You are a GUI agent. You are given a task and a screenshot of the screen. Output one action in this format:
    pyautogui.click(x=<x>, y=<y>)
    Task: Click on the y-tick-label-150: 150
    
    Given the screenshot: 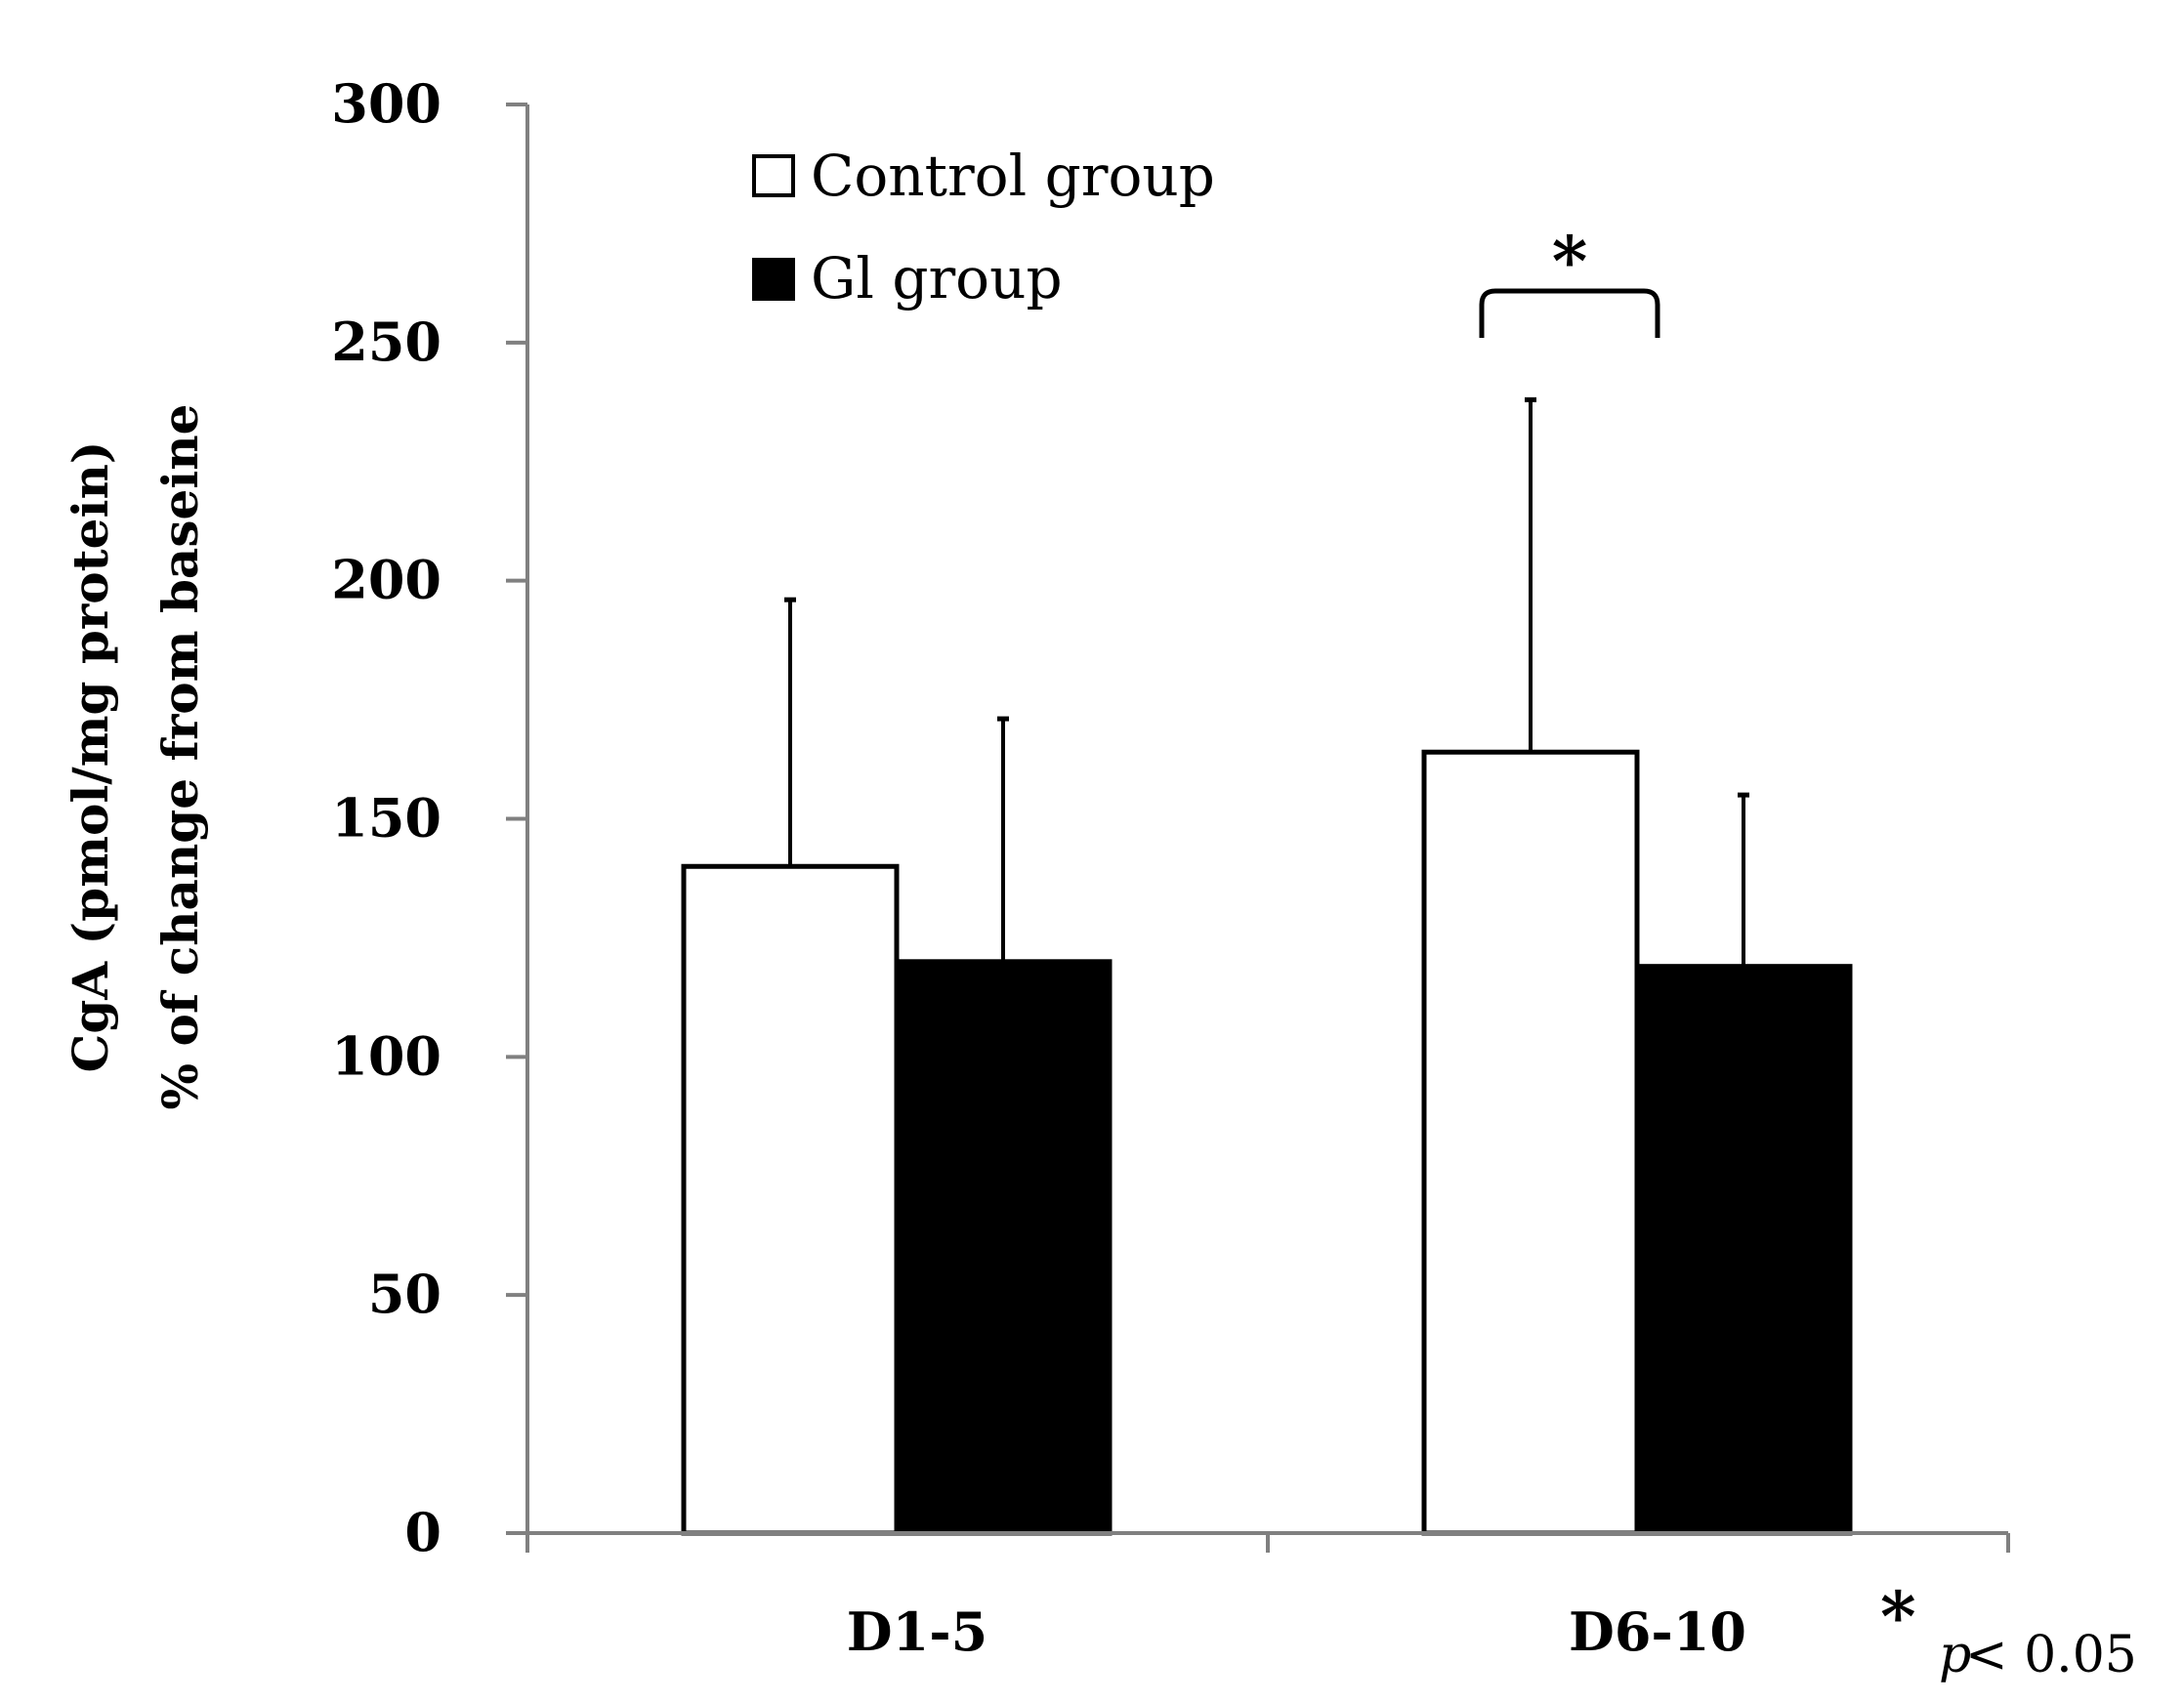 What is the action you would take?
    pyautogui.click(x=386, y=818)
    